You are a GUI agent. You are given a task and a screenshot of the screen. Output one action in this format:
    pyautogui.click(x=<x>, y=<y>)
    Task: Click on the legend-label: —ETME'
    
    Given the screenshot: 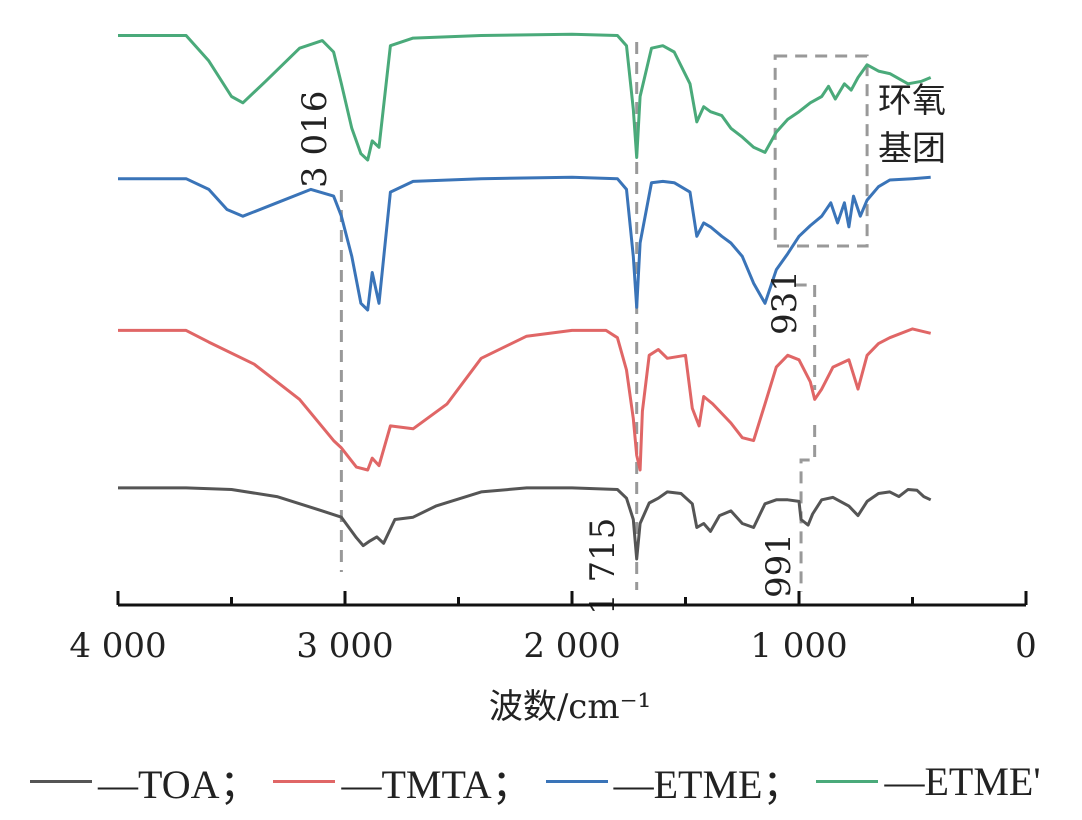 What is the action you would take?
    pyautogui.click(x=962, y=781)
    